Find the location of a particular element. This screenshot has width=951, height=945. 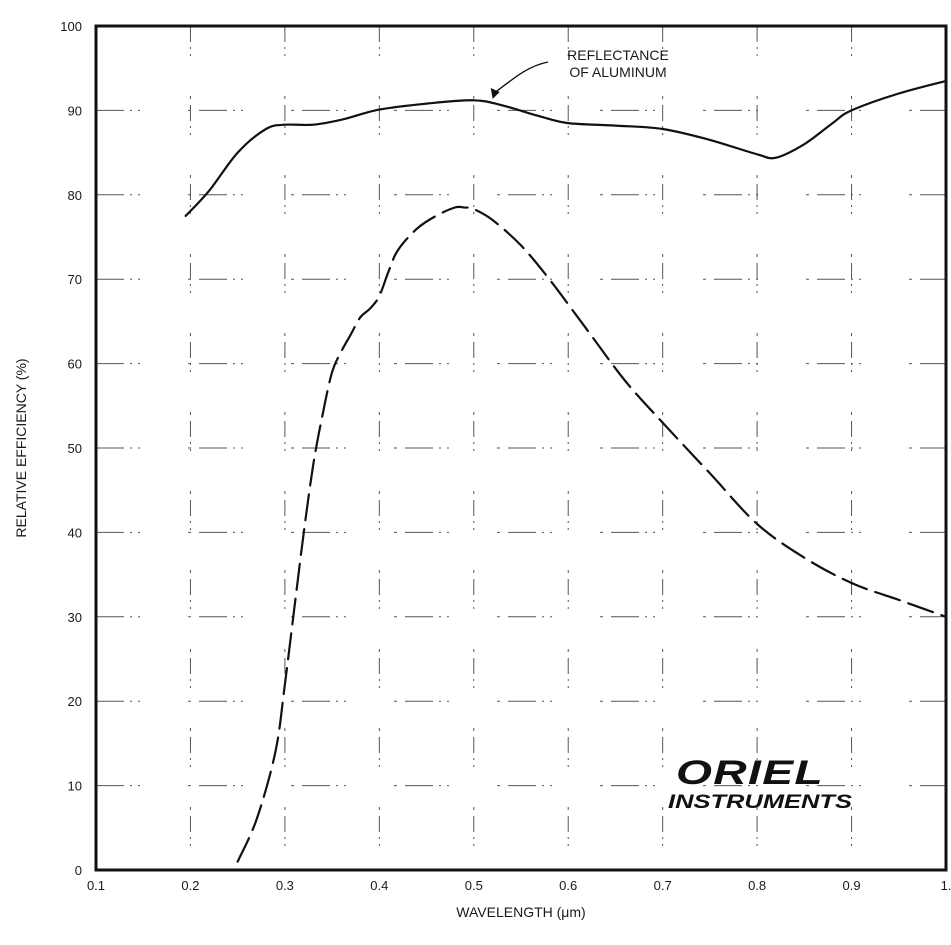

y-tick-label: 20 is located at coordinates (75, 701).